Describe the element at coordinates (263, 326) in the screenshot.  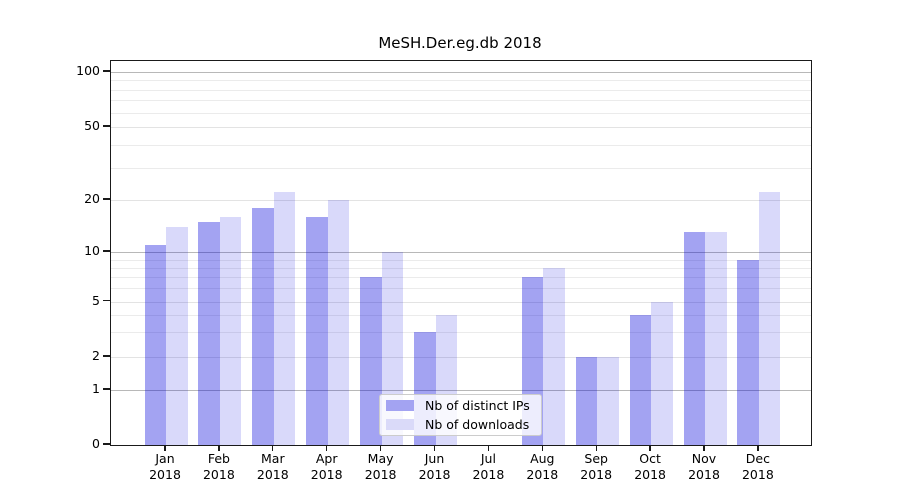
I see `bar-distinct-ips-mar` at that location.